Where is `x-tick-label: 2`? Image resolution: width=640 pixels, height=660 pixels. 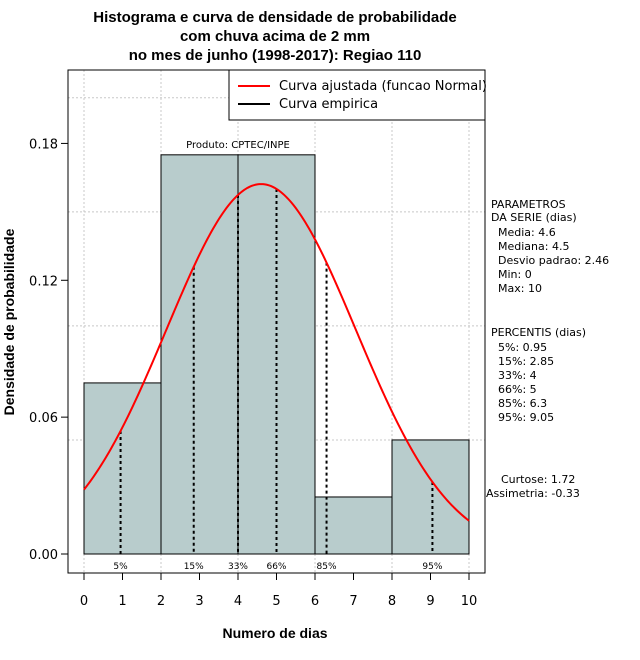
x-tick-label: 2 is located at coordinates (161, 601).